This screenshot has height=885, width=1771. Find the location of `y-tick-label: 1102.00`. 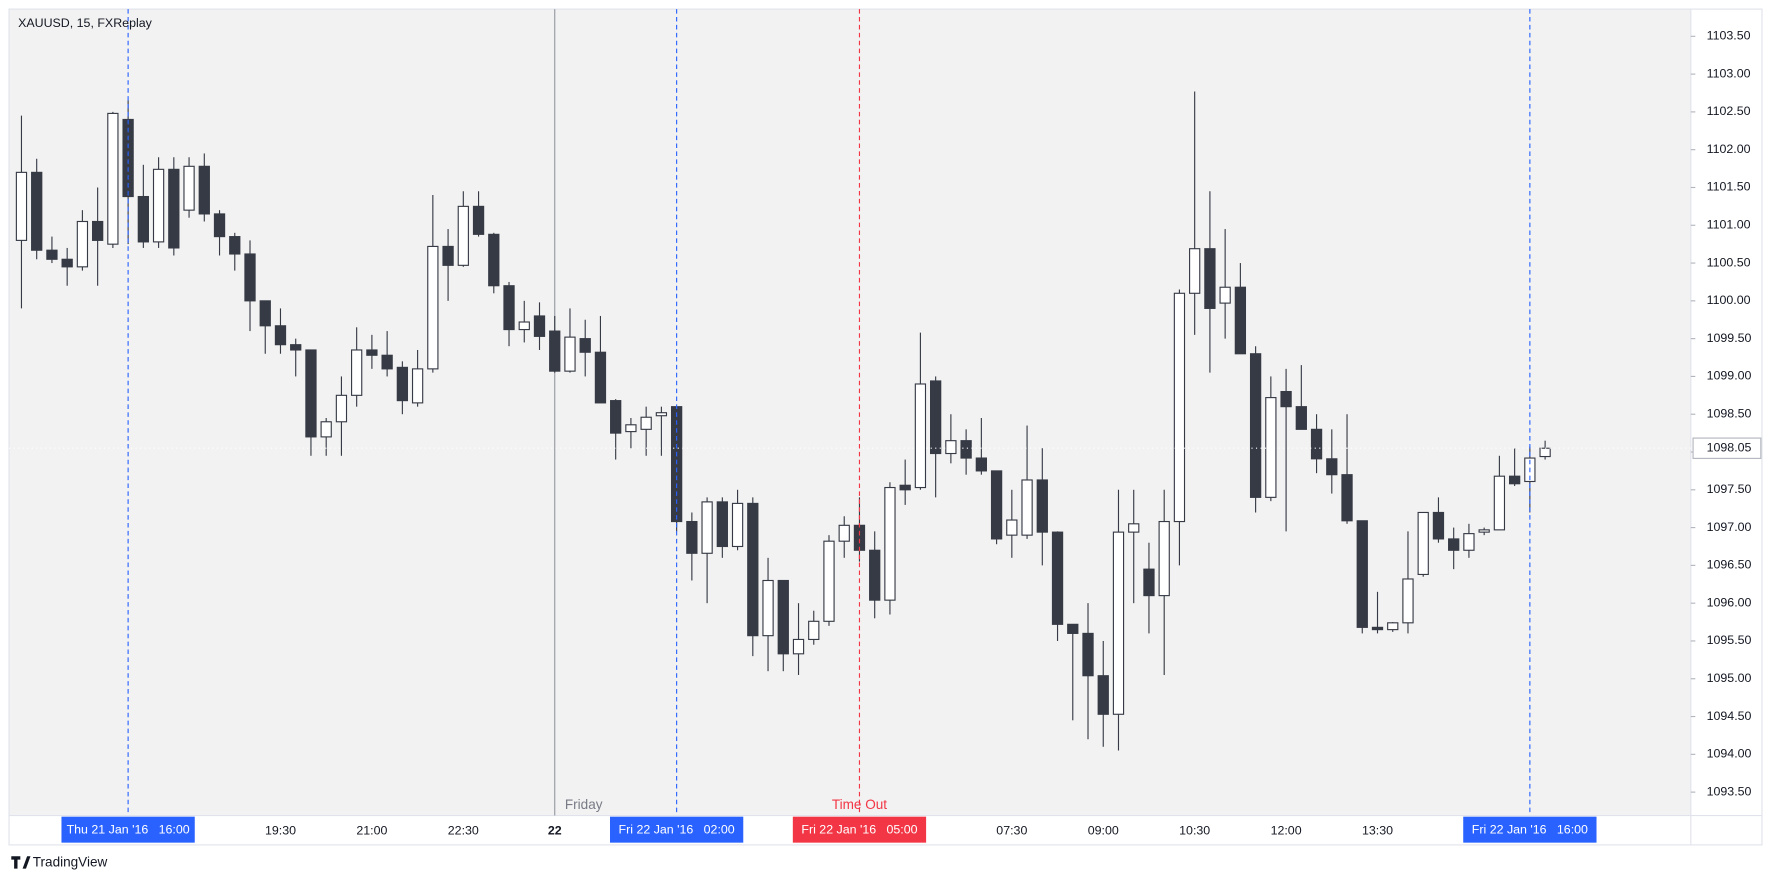

y-tick-label: 1102.00 is located at coordinates (1729, 149).